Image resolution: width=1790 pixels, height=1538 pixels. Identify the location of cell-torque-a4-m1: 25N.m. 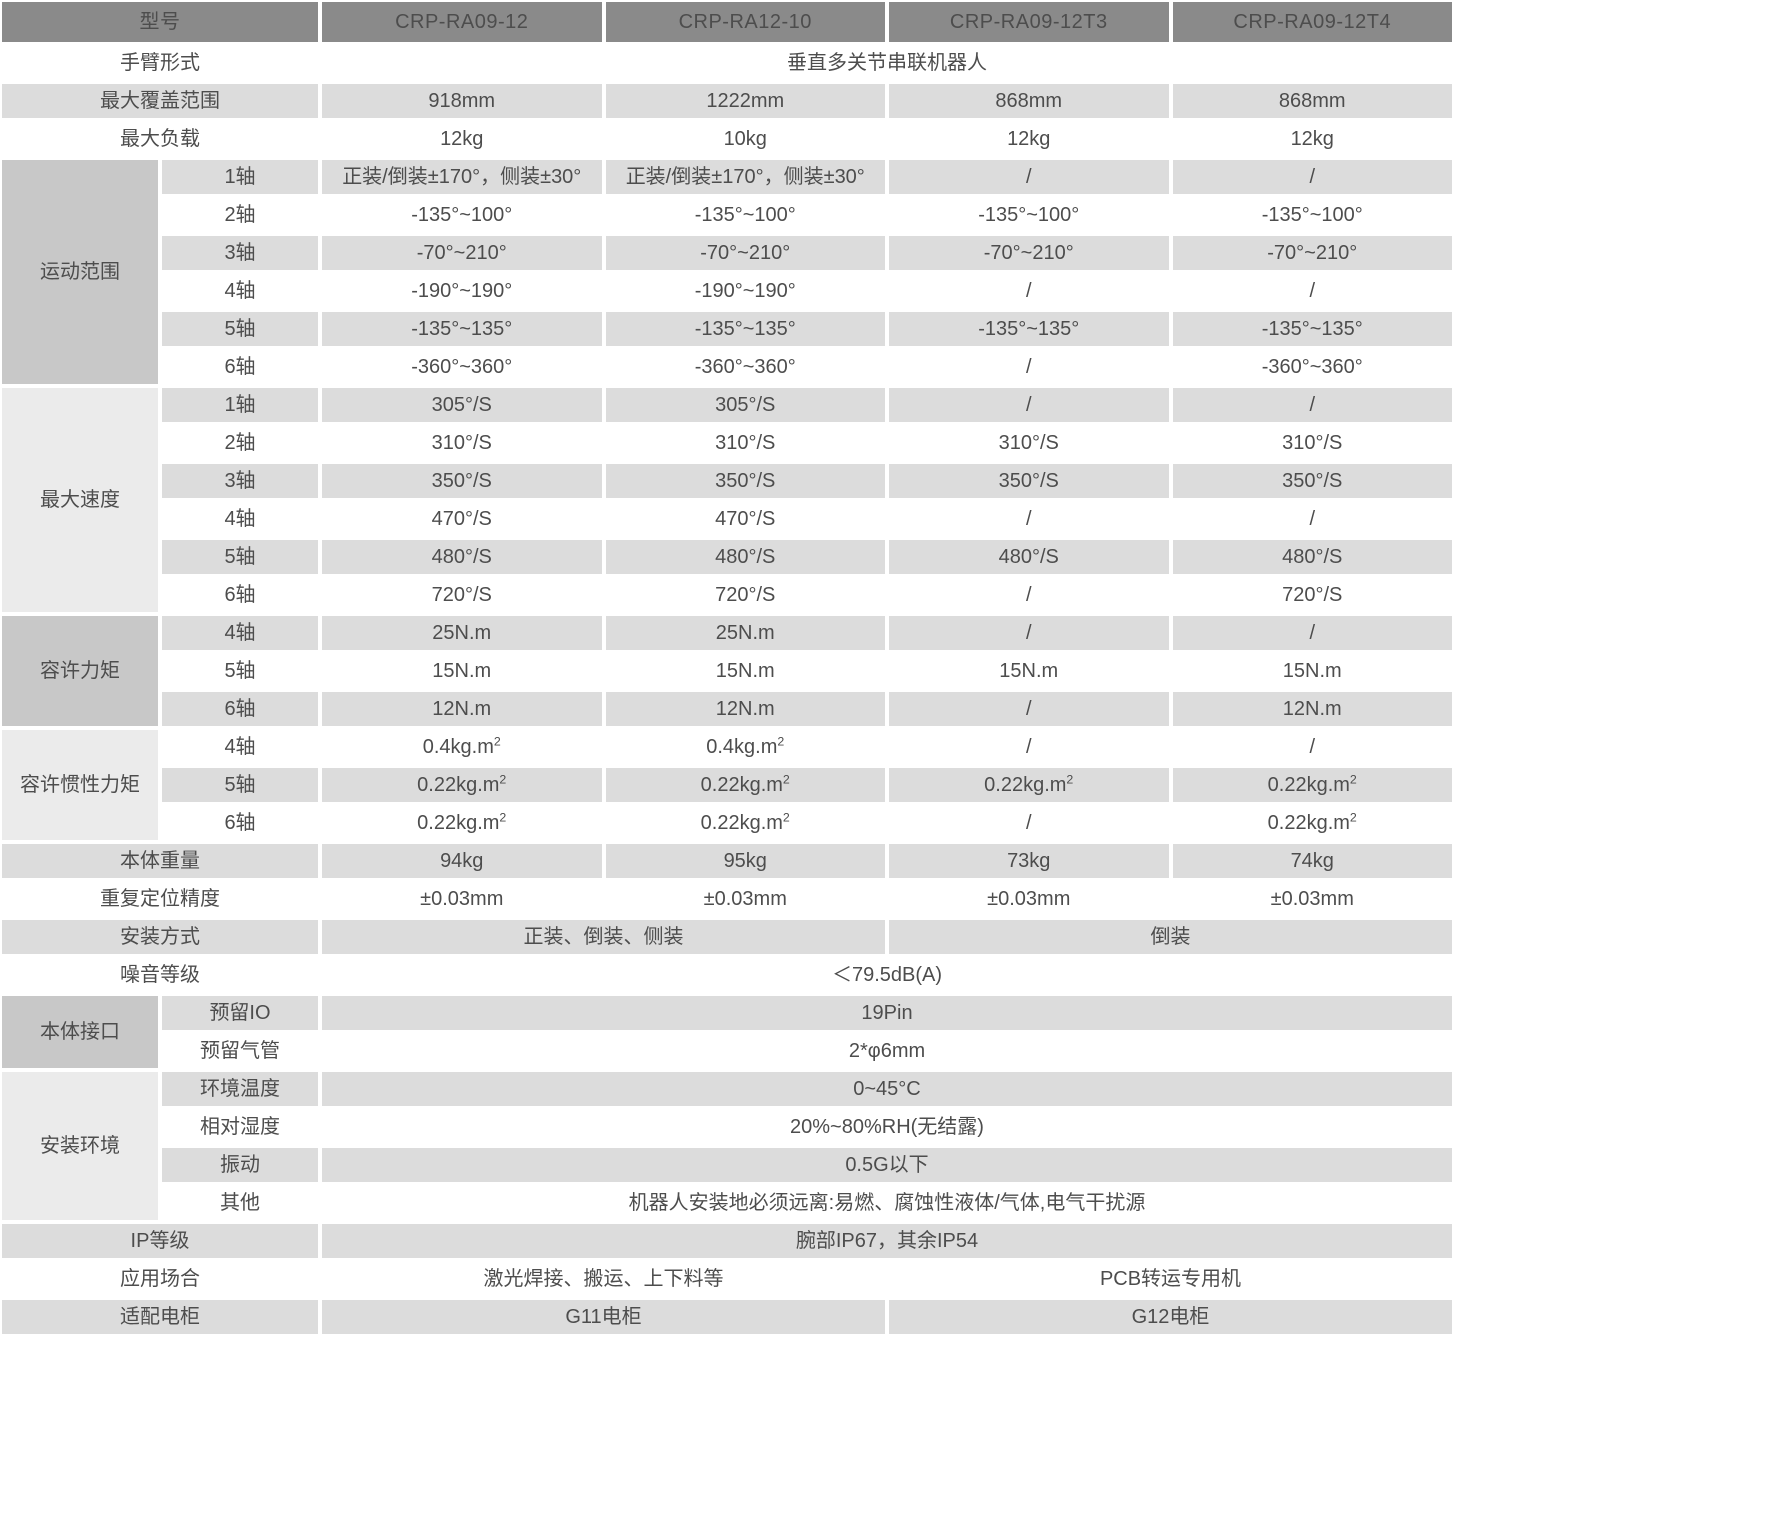
(462, 633).